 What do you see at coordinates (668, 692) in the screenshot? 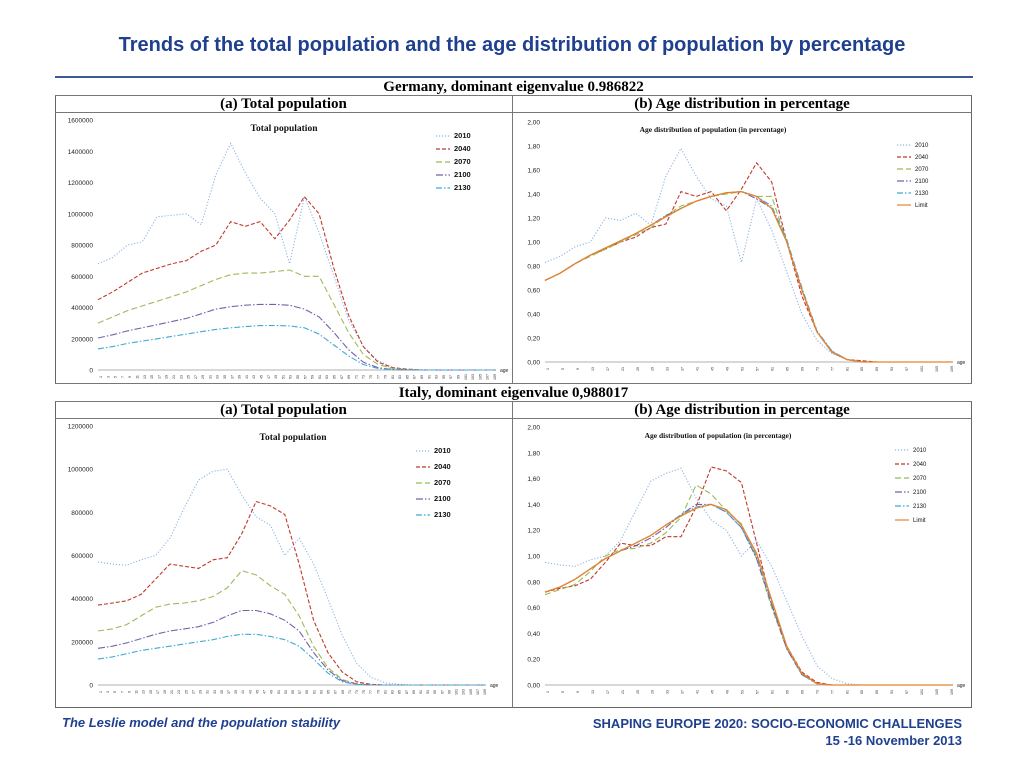
I see `x-tick-label: 33` at bounding box center [668, 692].